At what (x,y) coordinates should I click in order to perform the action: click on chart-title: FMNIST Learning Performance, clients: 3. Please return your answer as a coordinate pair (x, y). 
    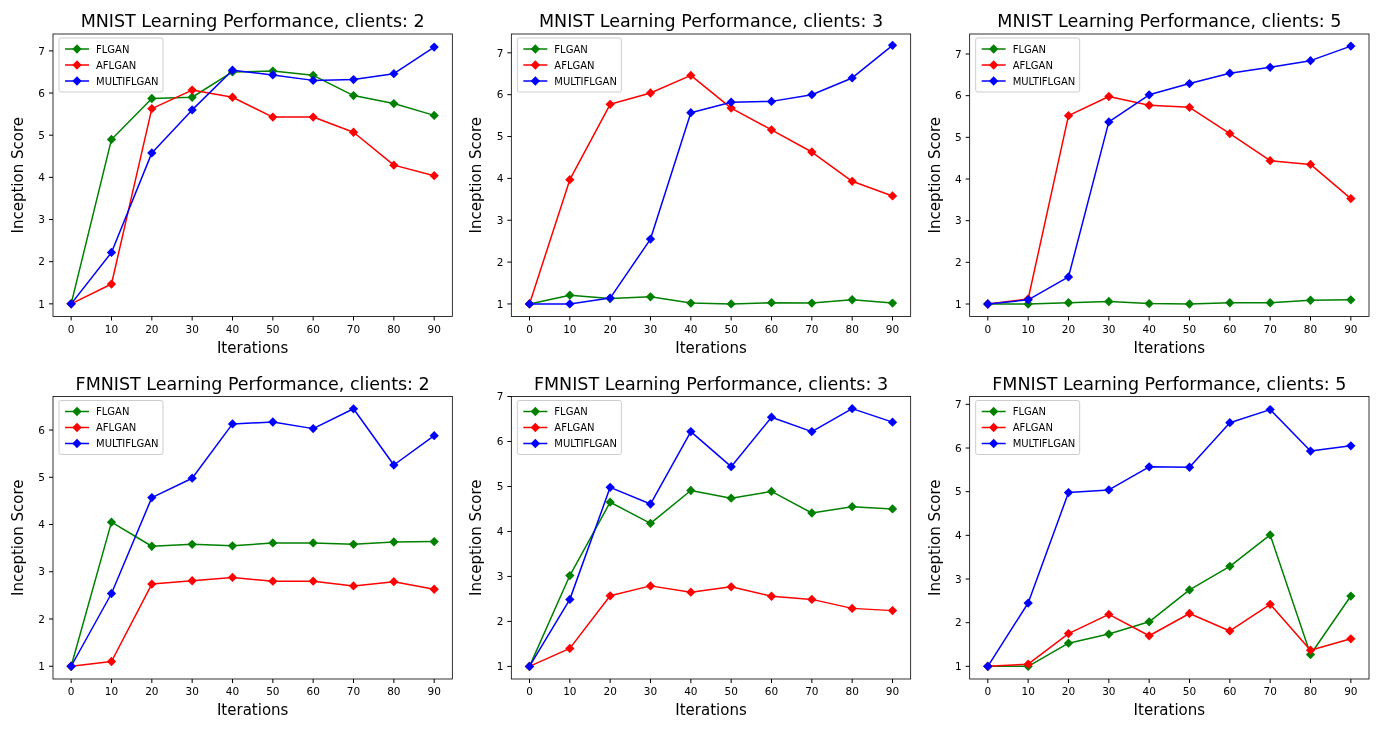
    Looking at the image, I should click on (711, 383).